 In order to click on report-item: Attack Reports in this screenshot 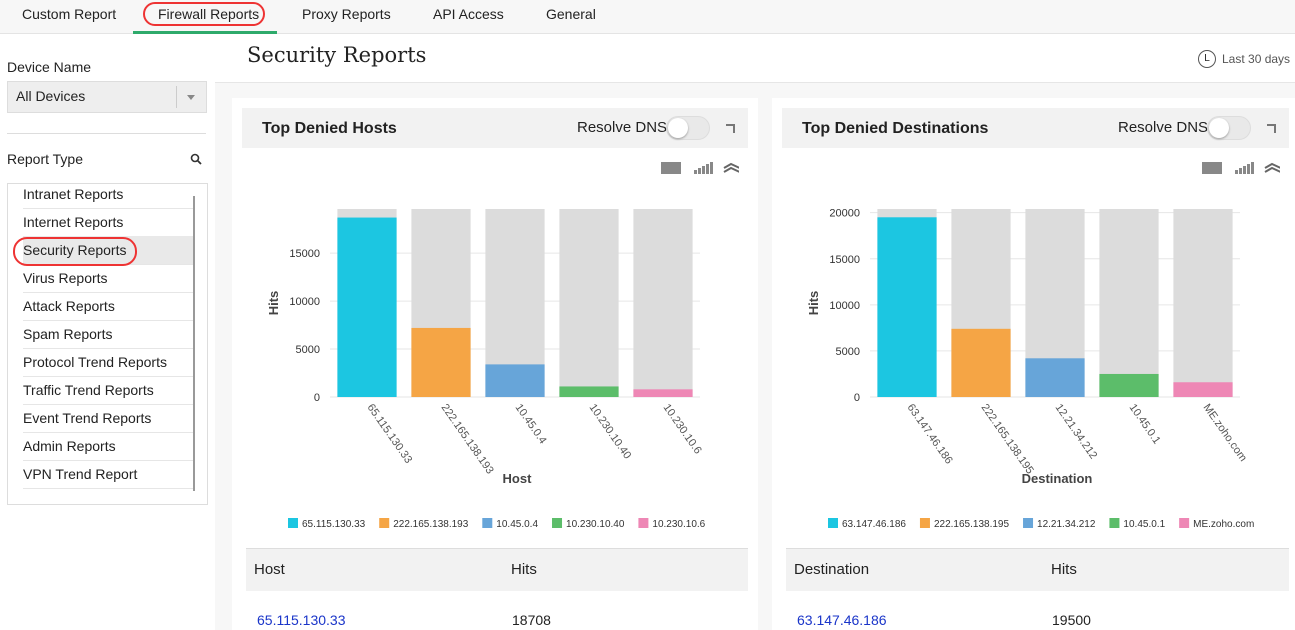, I will do `click(108, 306)`.